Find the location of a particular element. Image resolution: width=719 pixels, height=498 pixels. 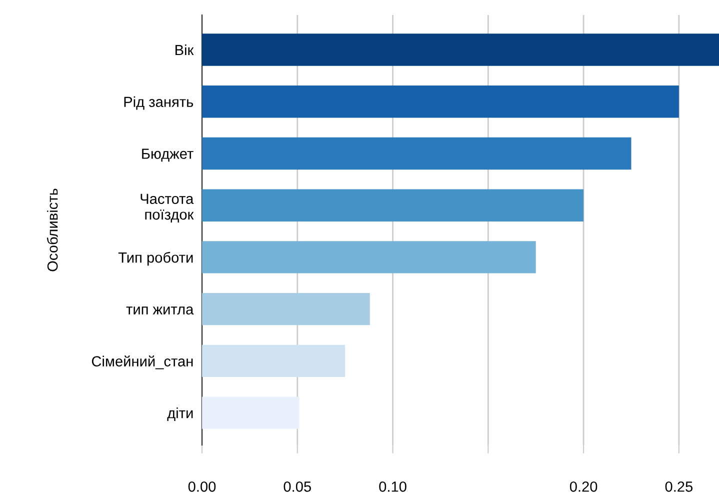

y-tick-label: Сімейний_стан is located at coordinates (142, 362).